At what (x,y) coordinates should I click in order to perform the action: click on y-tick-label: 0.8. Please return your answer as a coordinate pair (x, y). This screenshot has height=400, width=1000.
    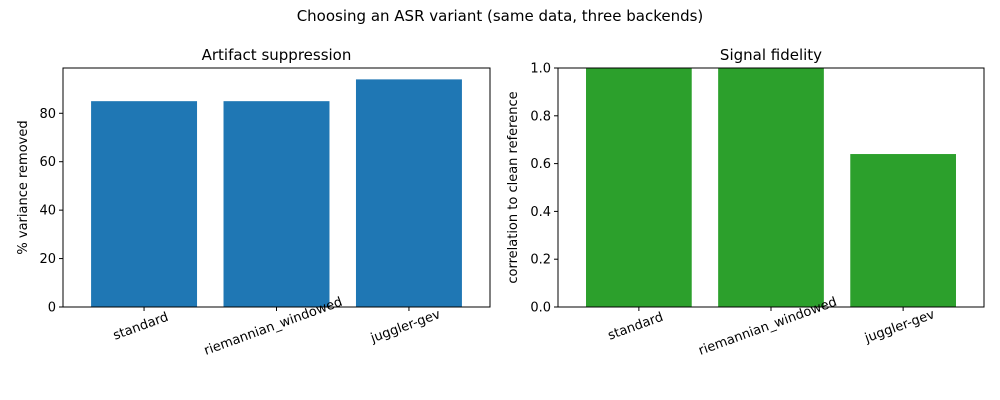
    Looking at the image, I should click on (540, 116).